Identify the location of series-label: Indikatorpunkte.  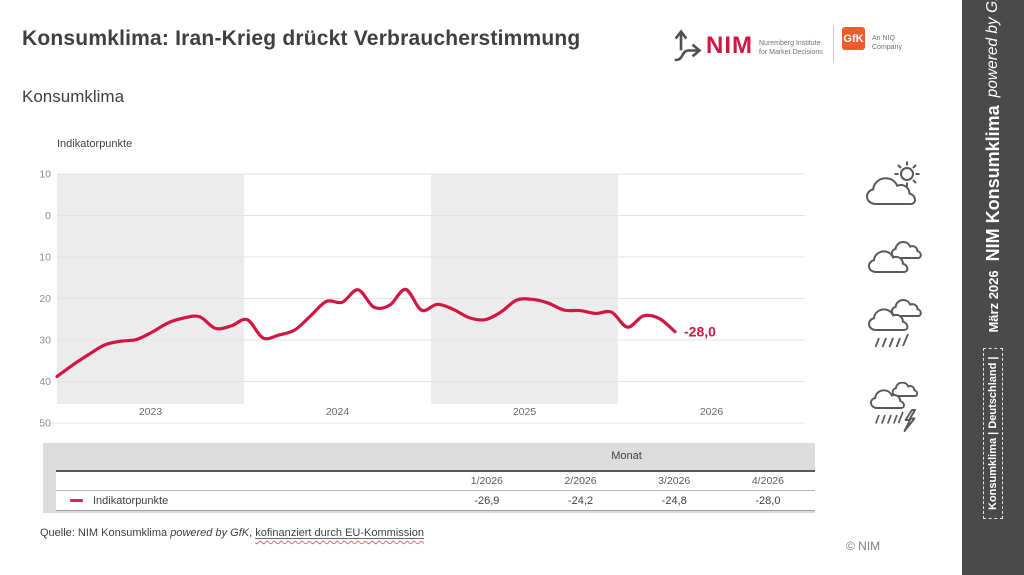
(131, 500).